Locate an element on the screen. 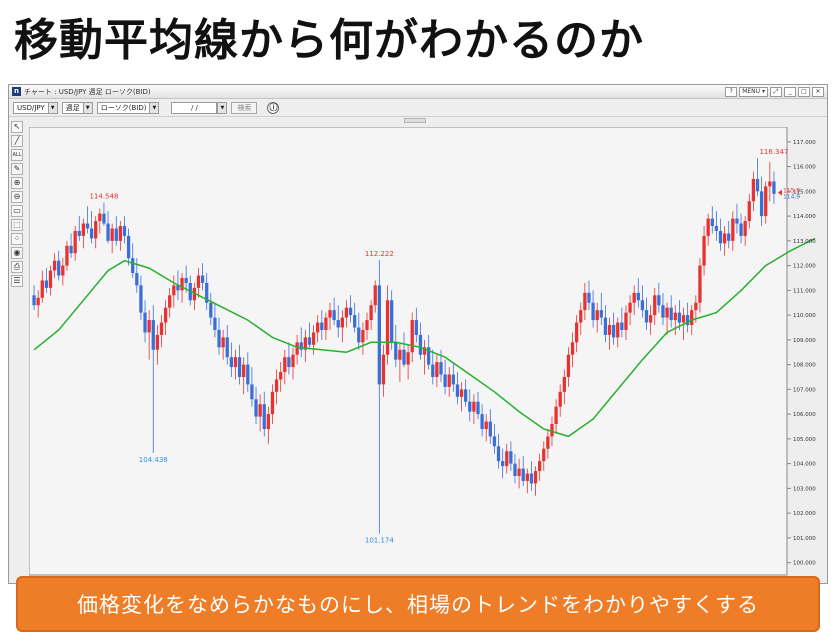 Image resolution: width=838 pixels, height=639 pixels. price-tick-label: 105.000 is located at coordinates (804, 440).